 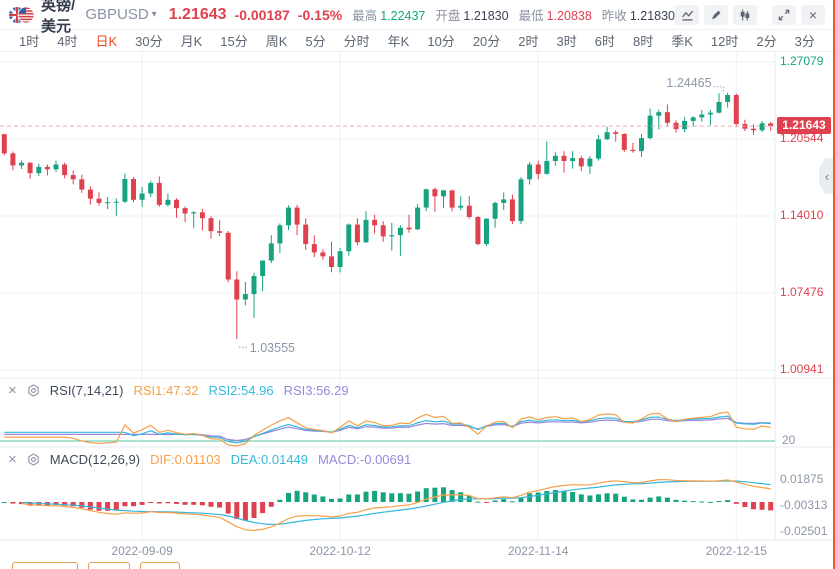 I want to click on gbpusd-flag-icon, so click(x=21, y=15).